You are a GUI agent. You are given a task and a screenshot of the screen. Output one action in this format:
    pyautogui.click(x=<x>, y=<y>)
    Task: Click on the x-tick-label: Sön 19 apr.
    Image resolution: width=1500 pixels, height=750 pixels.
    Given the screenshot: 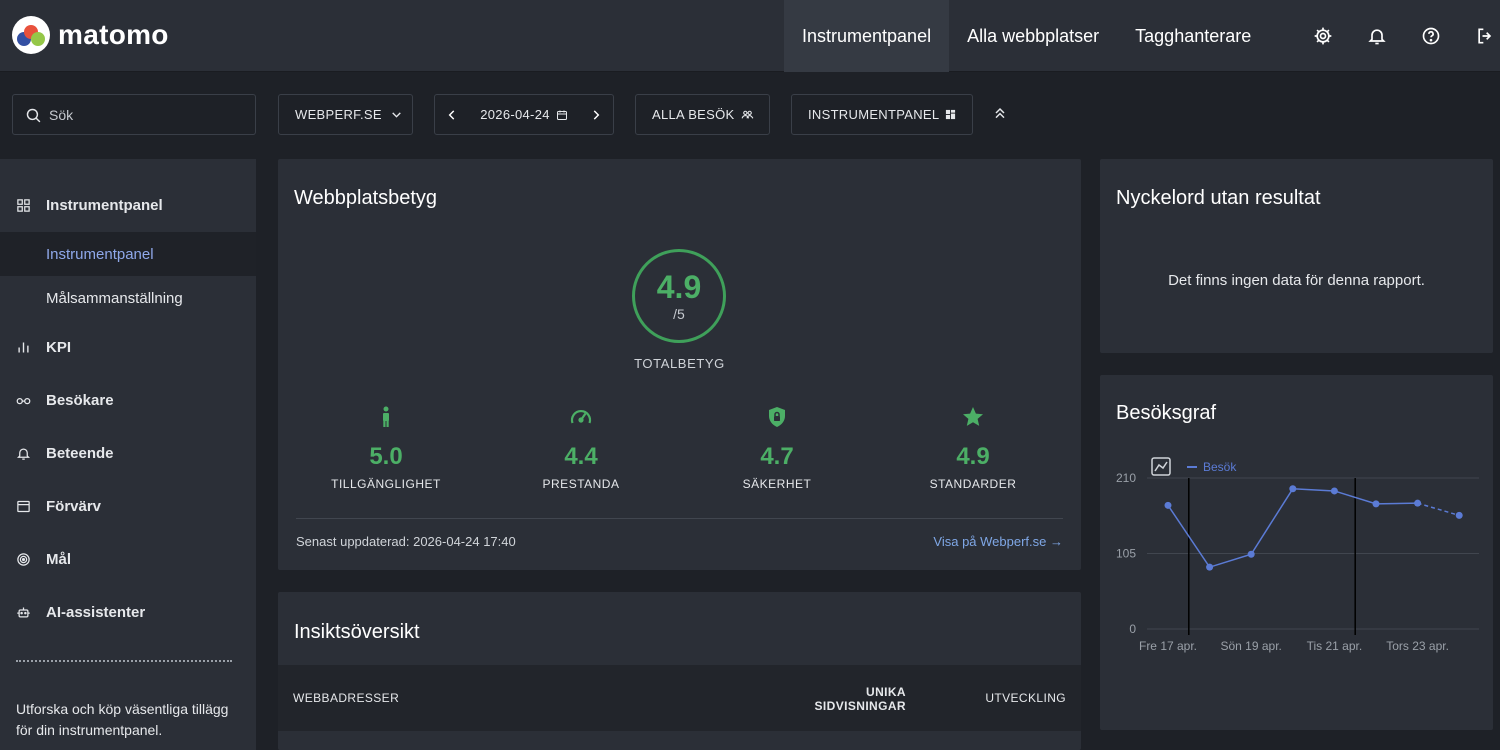 What is the action you would take?
    pyautogui.click(x=1251, y=646)
    